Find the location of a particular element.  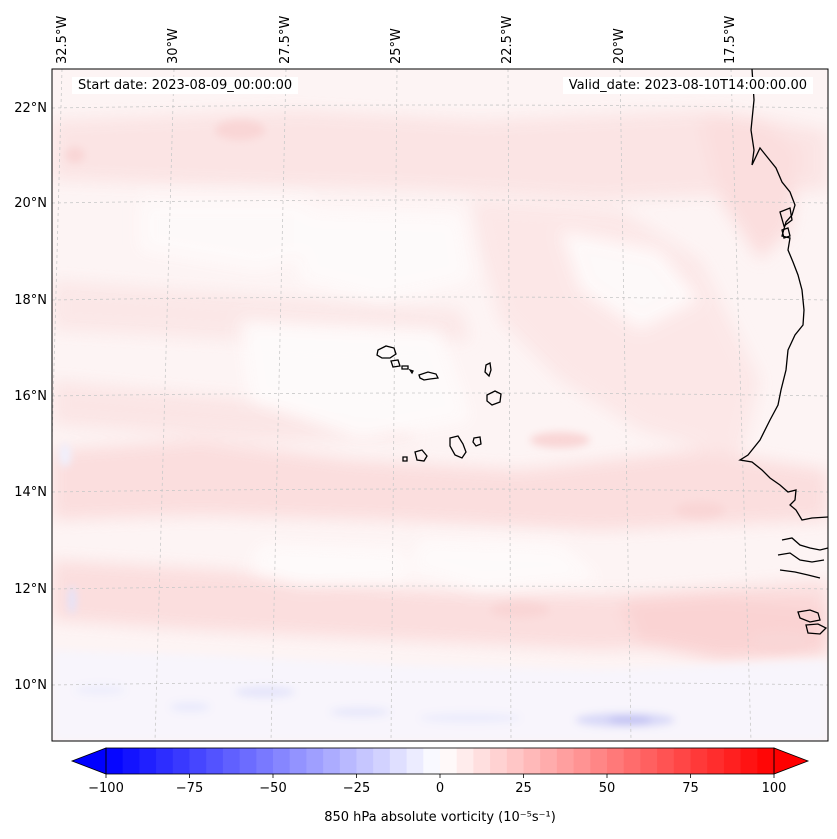

lat-tick-label: 20°N is located at coordinates (30, 203).